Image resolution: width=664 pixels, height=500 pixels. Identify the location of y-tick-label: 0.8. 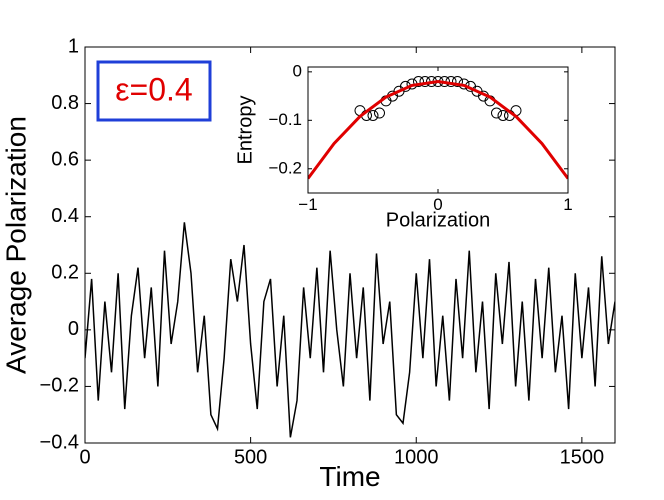
(65, 103).